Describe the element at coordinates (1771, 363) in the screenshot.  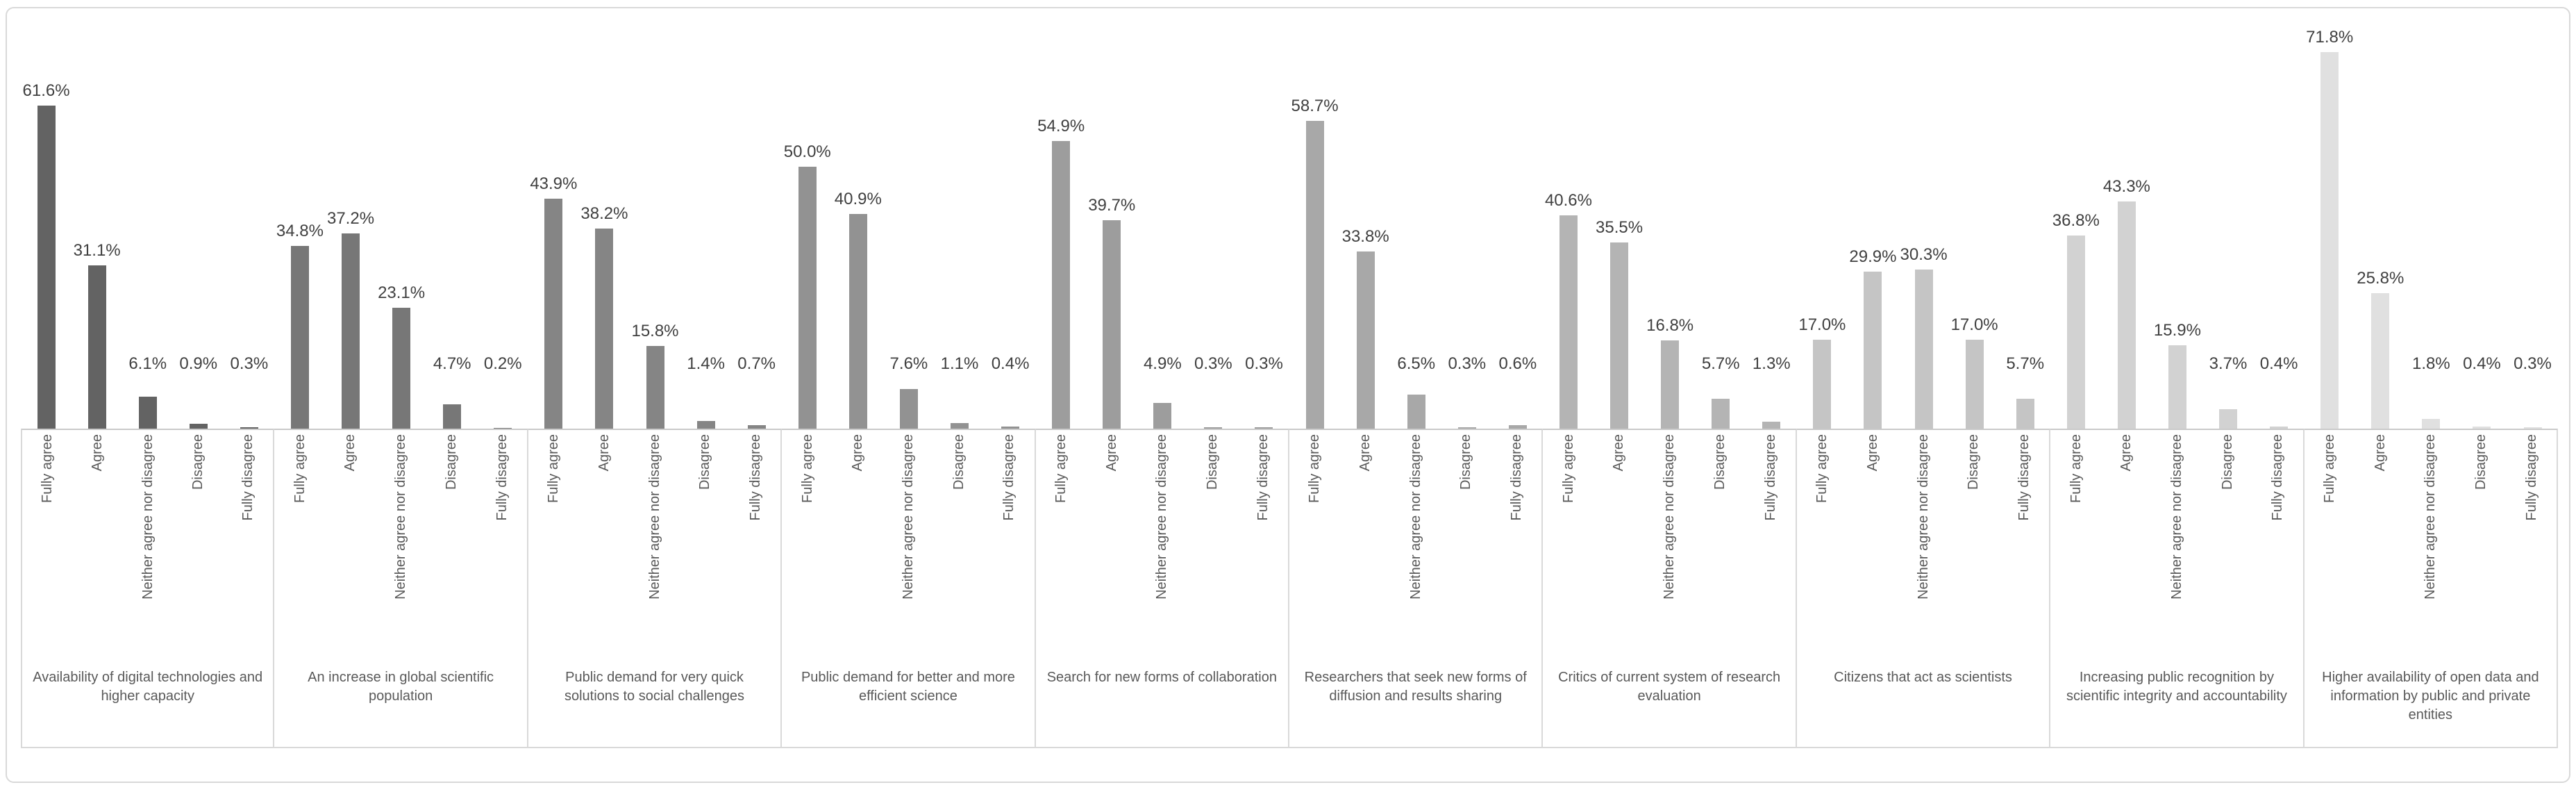
I see `bar-value-label: 1.3%` at that location.